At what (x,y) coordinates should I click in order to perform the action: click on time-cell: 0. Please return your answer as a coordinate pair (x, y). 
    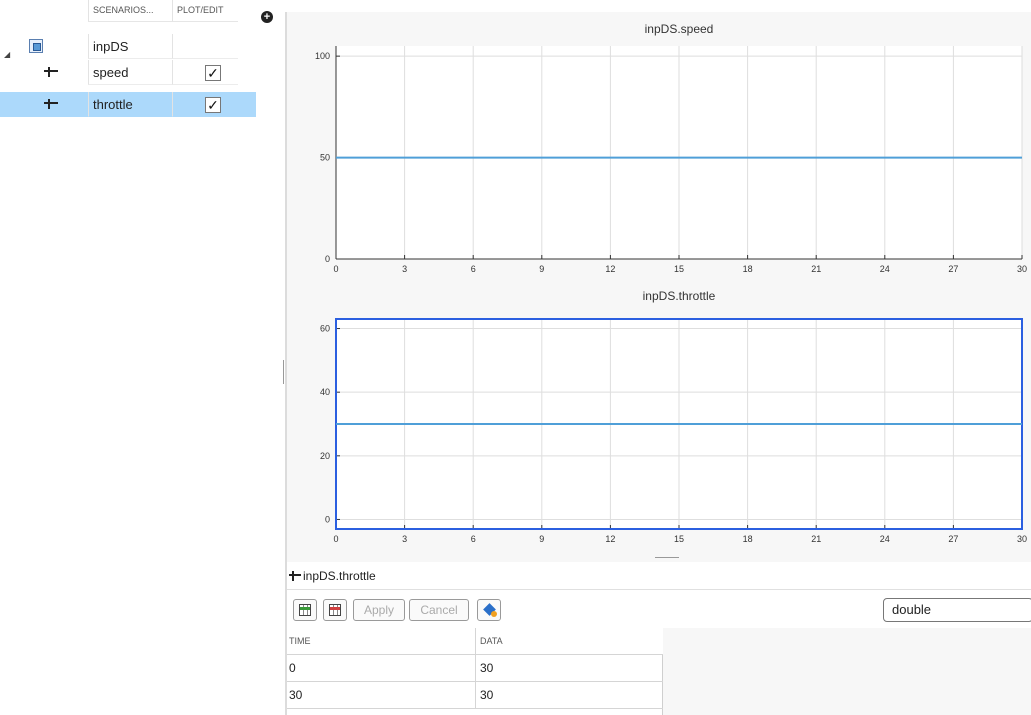
    Looking at the image, I should click on (292, 668).